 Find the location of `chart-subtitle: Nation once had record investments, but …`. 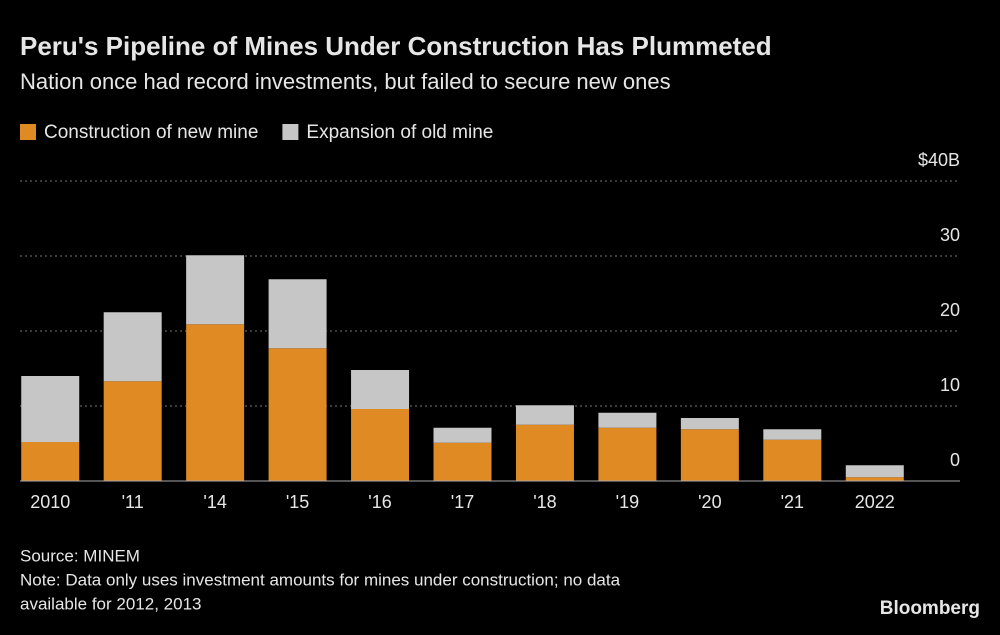

chart-subtitle: Nation once had record investments, but … is located at coordinates (345, 81).